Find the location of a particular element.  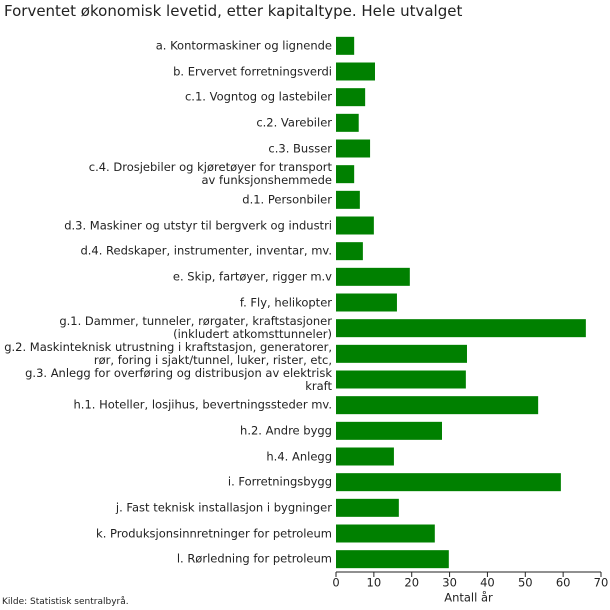

y-tick-label: b. Ervervet forretningsverdi is located at coordinates (252, 71).